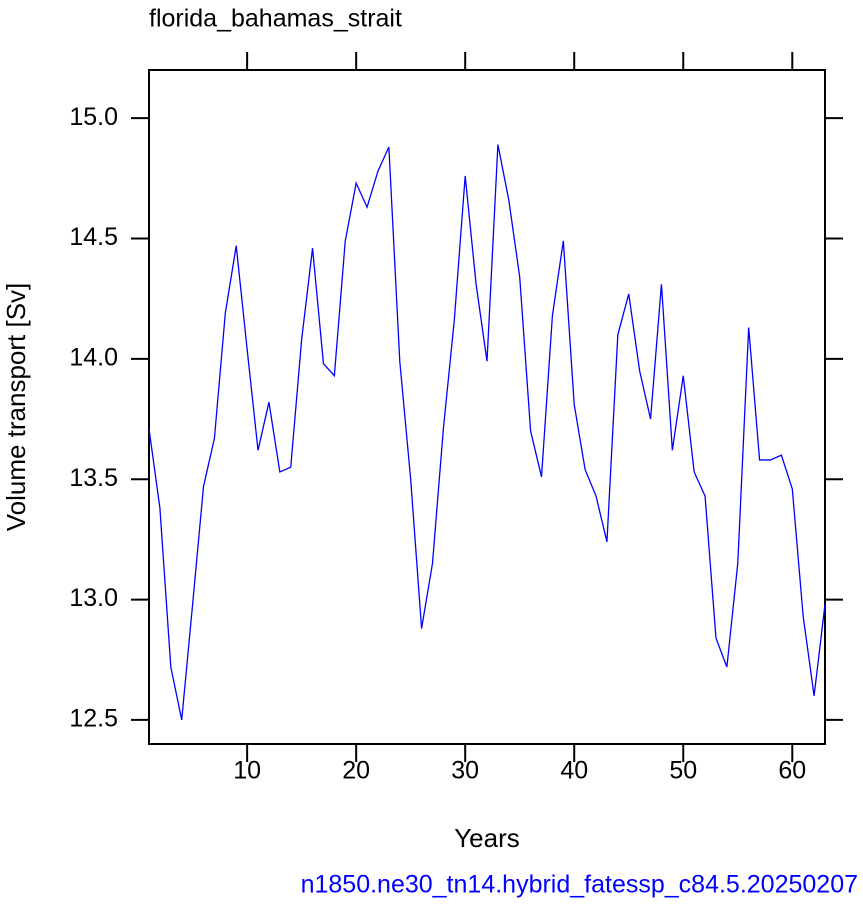 Image resolution: width=863 pixels, height=911 pixels. I want to click on y-tick-label: 12.5, so click(93, 719).